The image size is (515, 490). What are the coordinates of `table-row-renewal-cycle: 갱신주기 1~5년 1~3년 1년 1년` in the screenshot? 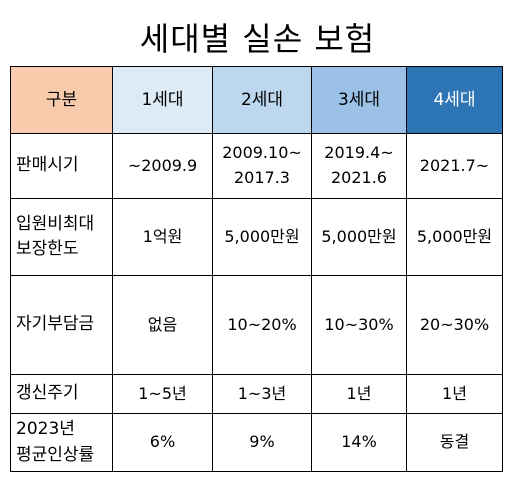 It's located at (256, 394).